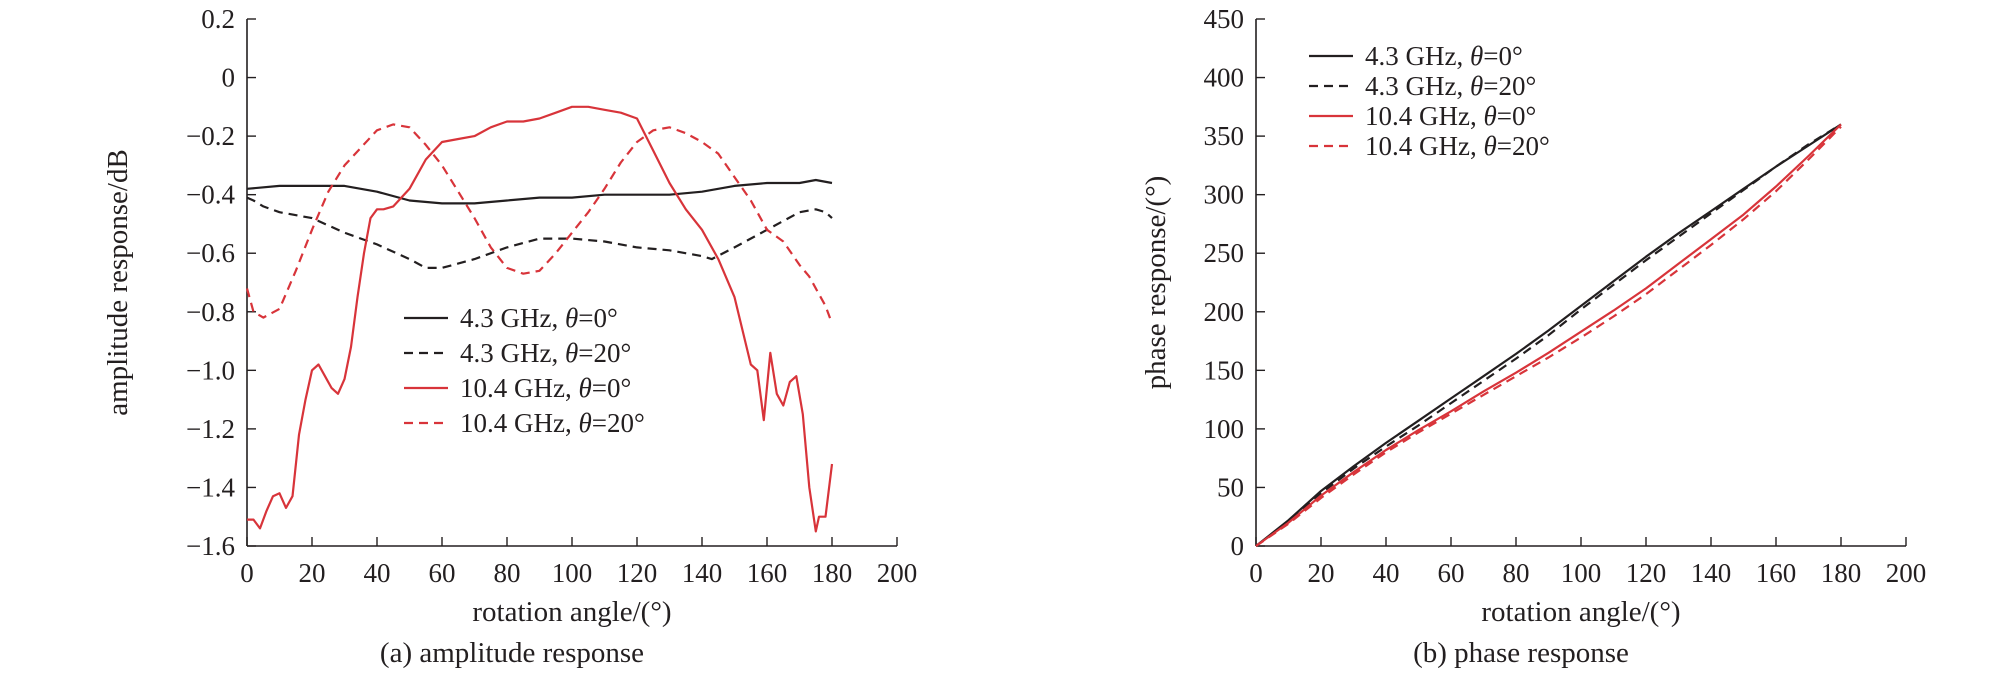 The height and width of the screenshot is (677, 2008). What do you see at coordinates (210, 546) in the screenshot?
I see `y-tick-label: −1.6` at bounding box center [210, 546].